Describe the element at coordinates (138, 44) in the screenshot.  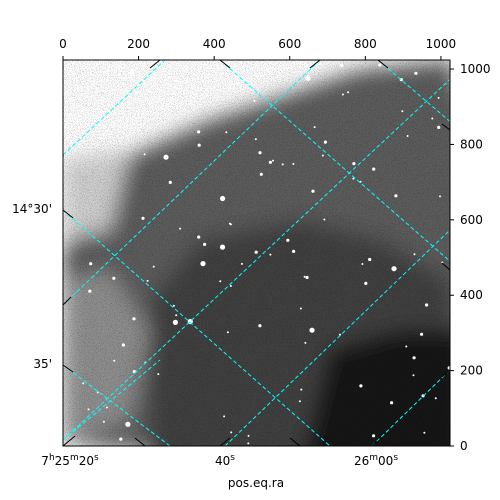
I see `x-tick-label: 200` at that location.